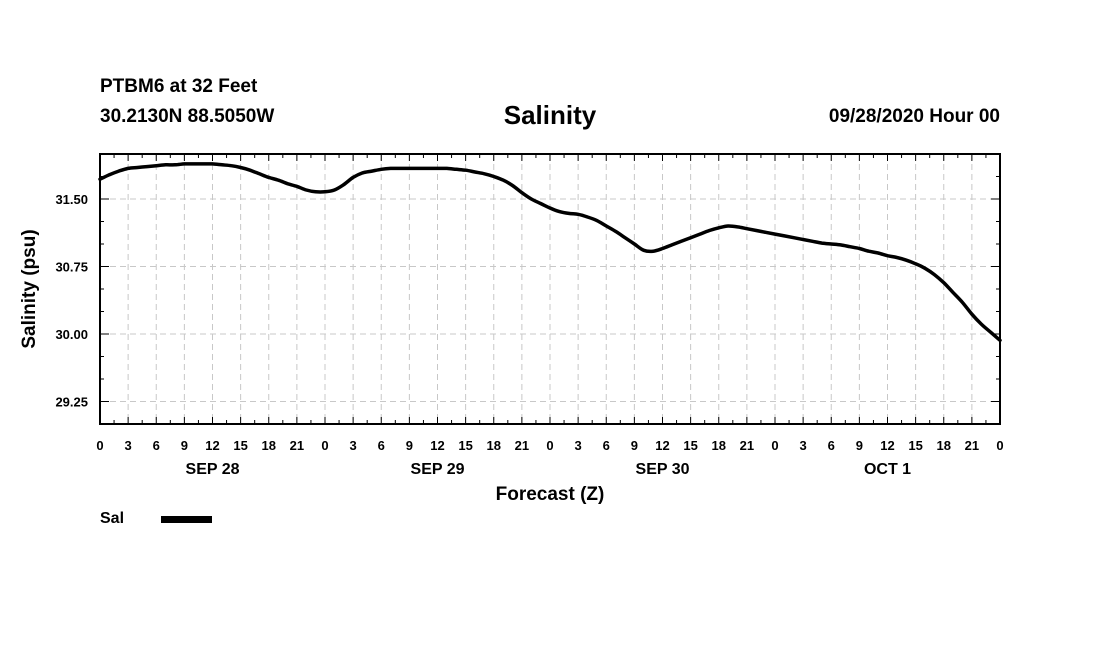  Describe the element at coordinates (663, 469) in the screenshot. I see `day-label: SEP 30` at that location.